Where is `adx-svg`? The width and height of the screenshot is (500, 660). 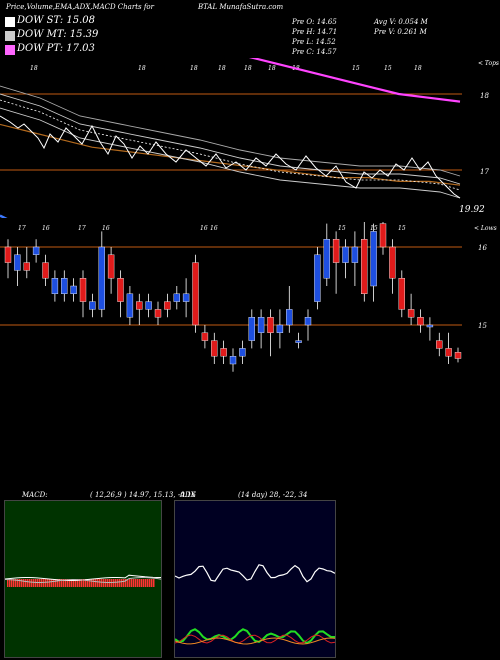 adx-svg is located at coordinates (255, 604).